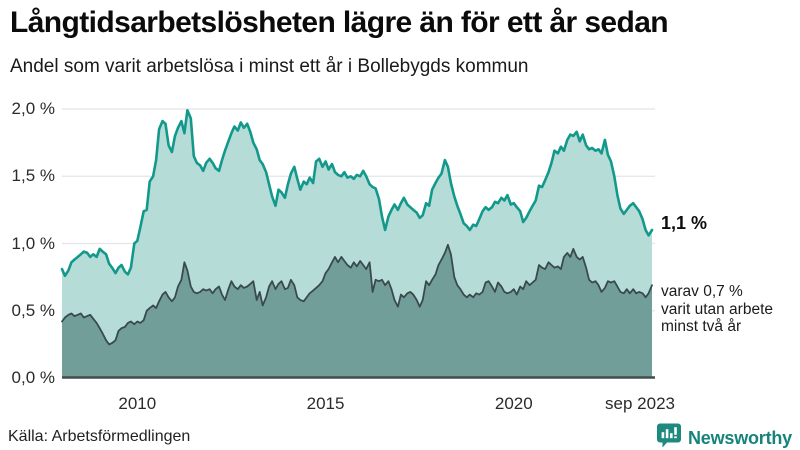  Describe the element at coordinates (33, 377) in the screenshot. I see `y-tick-label: 0,0 %` at that location.